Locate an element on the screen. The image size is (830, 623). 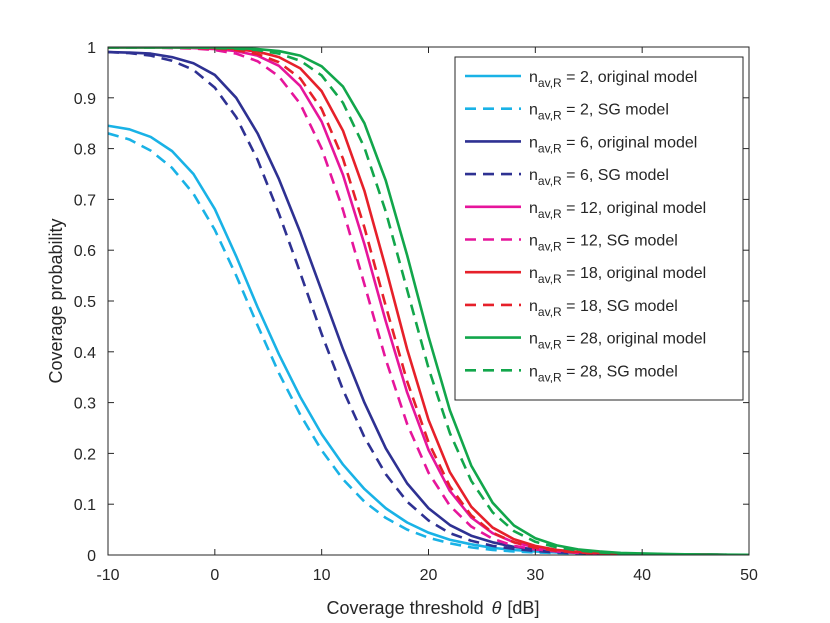
y-tick-label: 0.1 is located at coordinates (85, 505).